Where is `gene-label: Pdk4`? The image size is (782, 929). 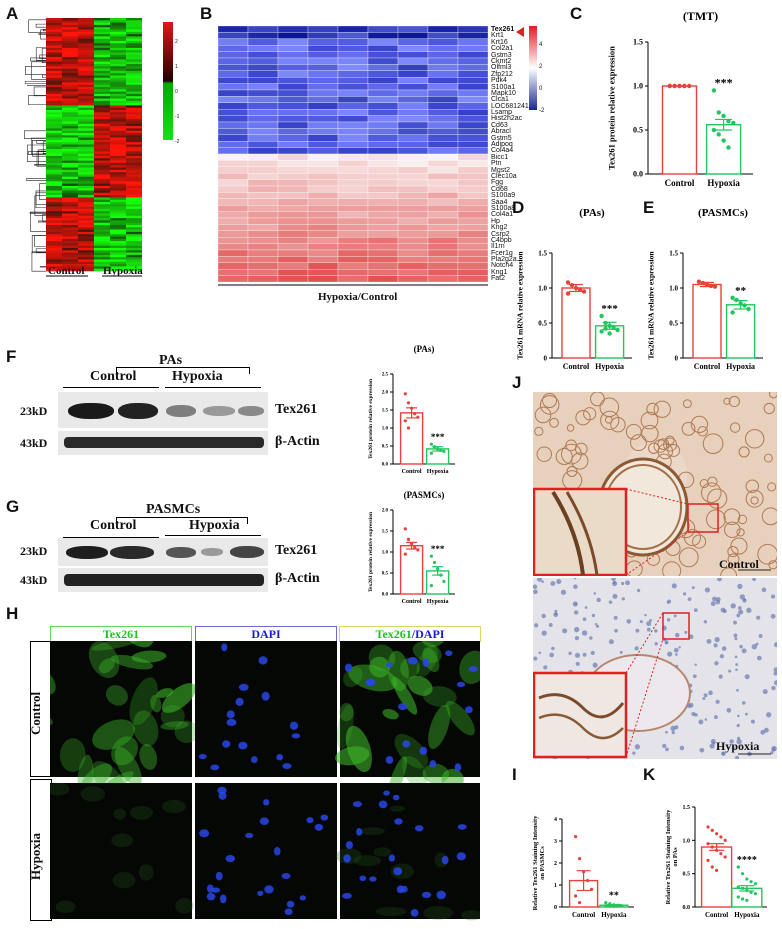 gene-label: Pdk4 is located at coordinates (499, 81).